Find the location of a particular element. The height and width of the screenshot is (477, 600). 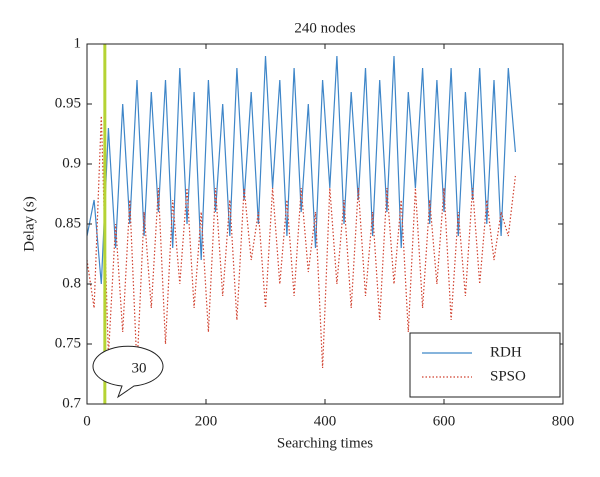

annotation-callout is located at coordinates (128, 372).